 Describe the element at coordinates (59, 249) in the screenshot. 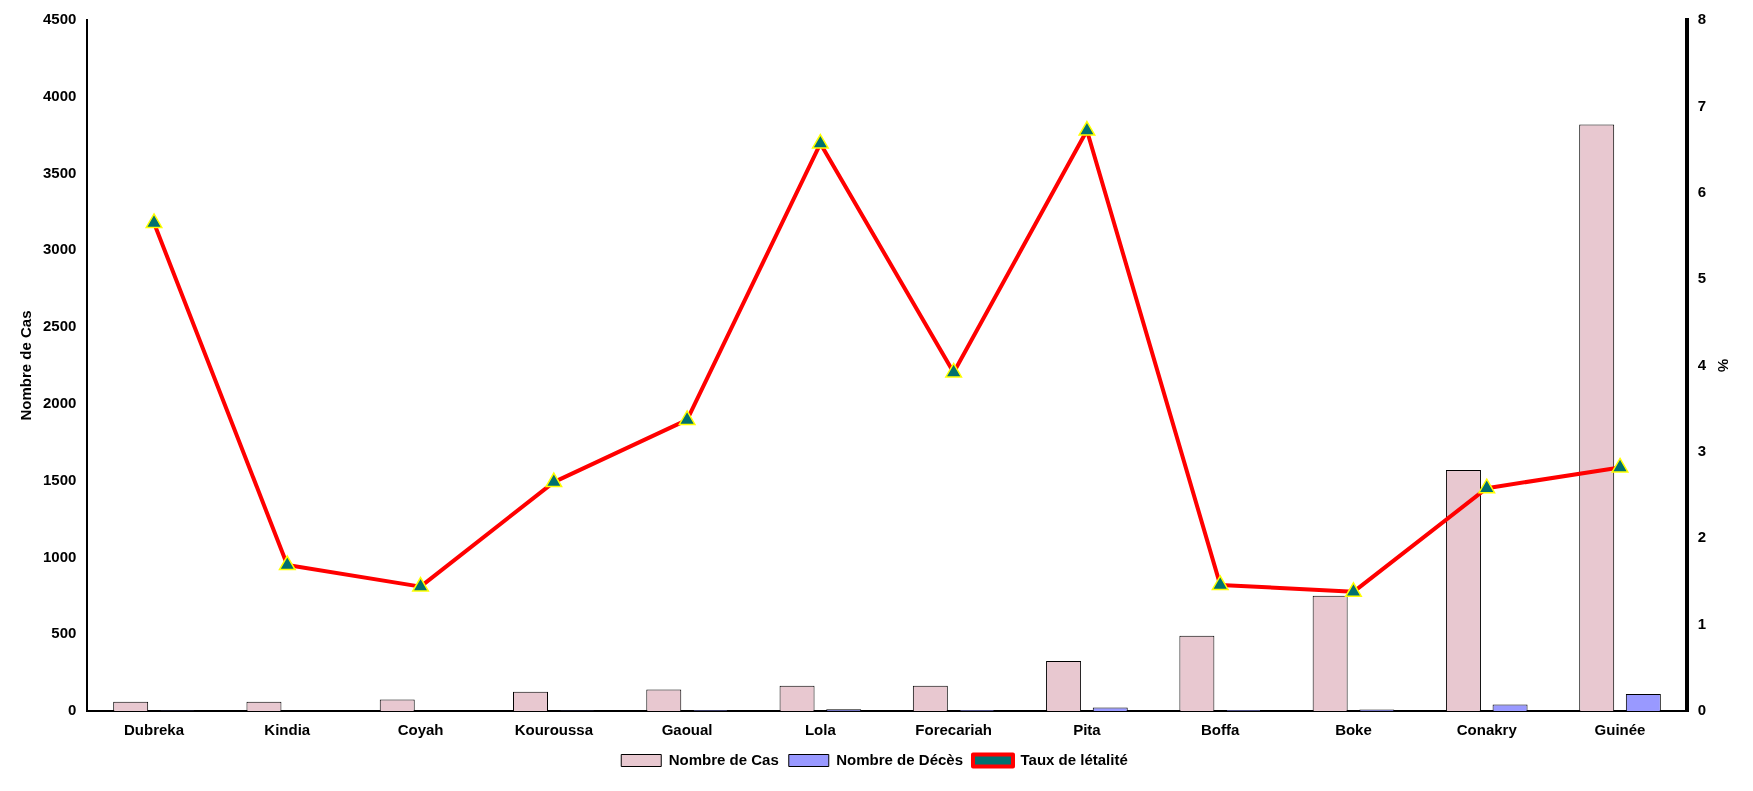

I see `y-tick-label: 3000` at that location.